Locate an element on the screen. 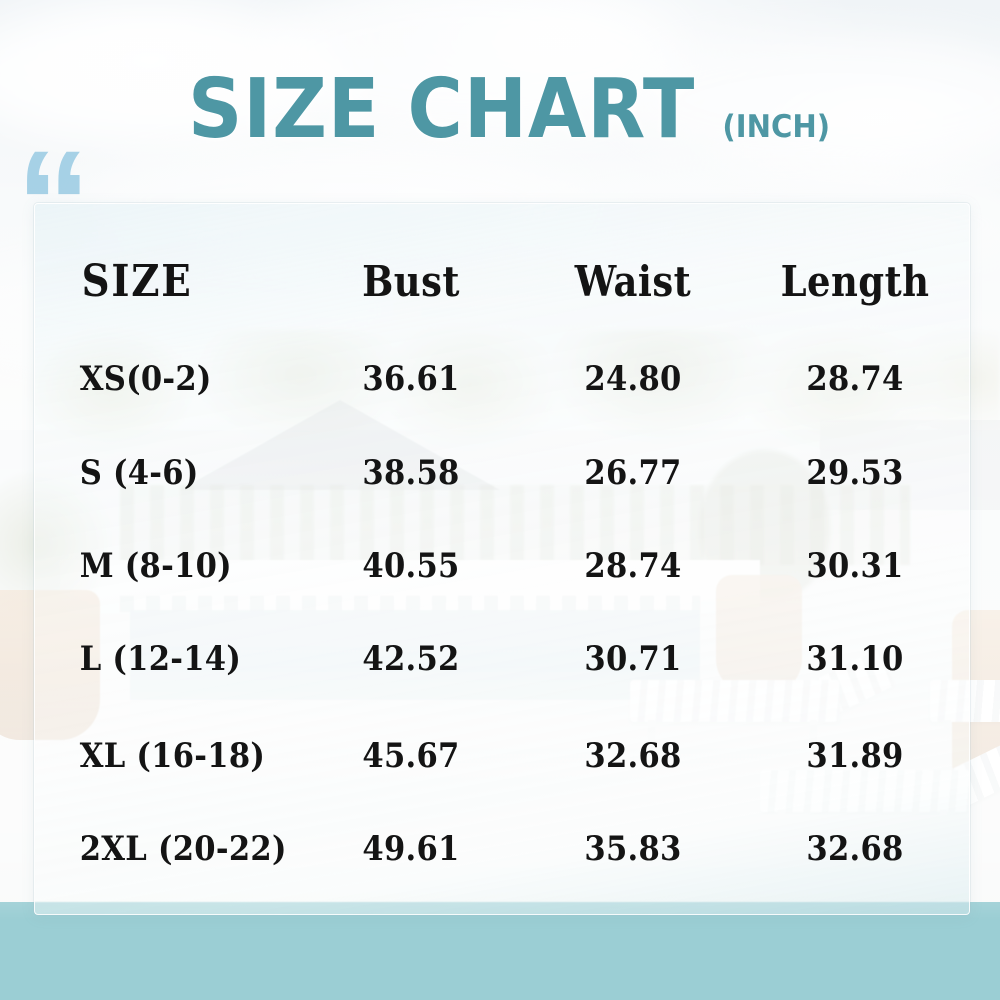 The width and height of the screenshot is (1000, 1000). cell-bust: 45.67 is located at coordinates (411, 756).